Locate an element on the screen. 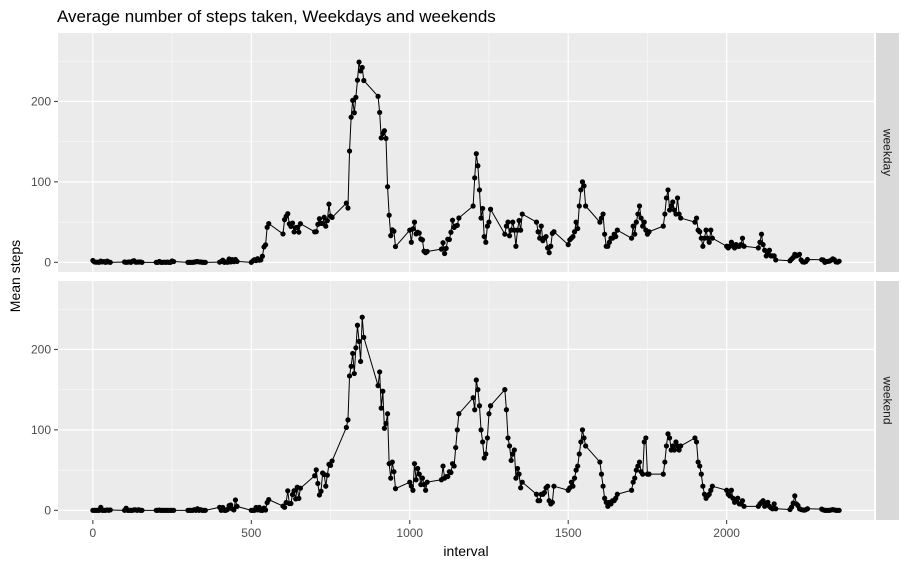 This screenshot has width=907, height=564. x-tick-label: 1500 is located at coordinates (568, 533).